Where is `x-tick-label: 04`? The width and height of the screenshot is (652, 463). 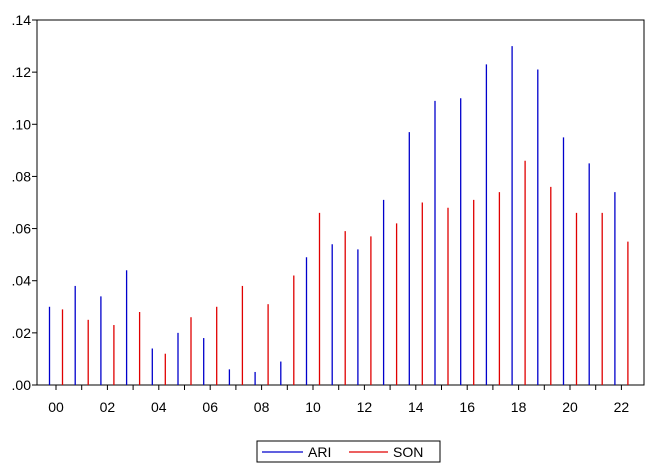
x-tick-label: 04 is located at coordinates (159, 407).